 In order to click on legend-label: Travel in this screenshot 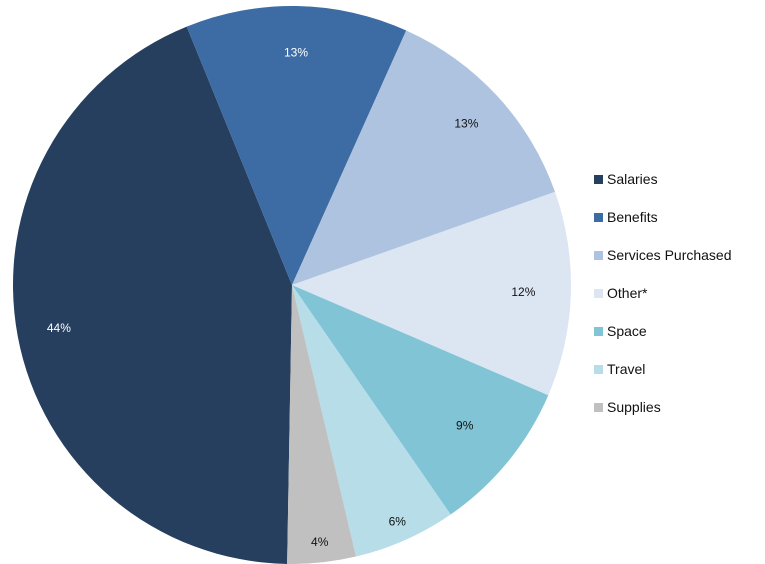, I will do `click(626, 369)`.